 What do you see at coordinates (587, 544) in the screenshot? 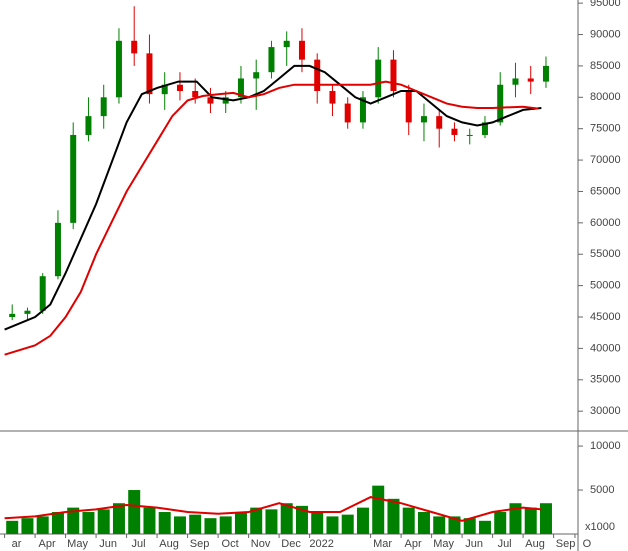
I see `x-tick-label: O` at bounding box center [587, 544].